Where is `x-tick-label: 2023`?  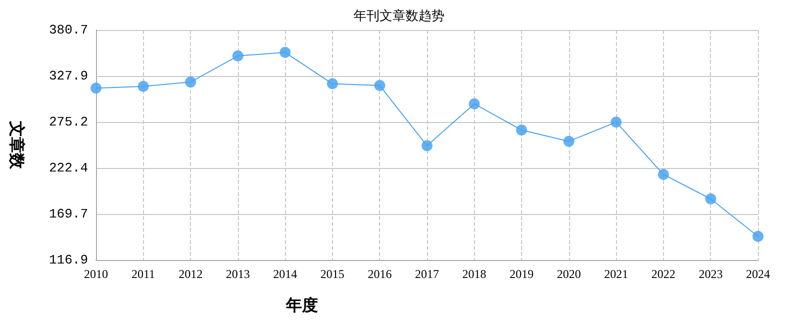
x-tick-label: 2023 is located at coordinates (710, 274).